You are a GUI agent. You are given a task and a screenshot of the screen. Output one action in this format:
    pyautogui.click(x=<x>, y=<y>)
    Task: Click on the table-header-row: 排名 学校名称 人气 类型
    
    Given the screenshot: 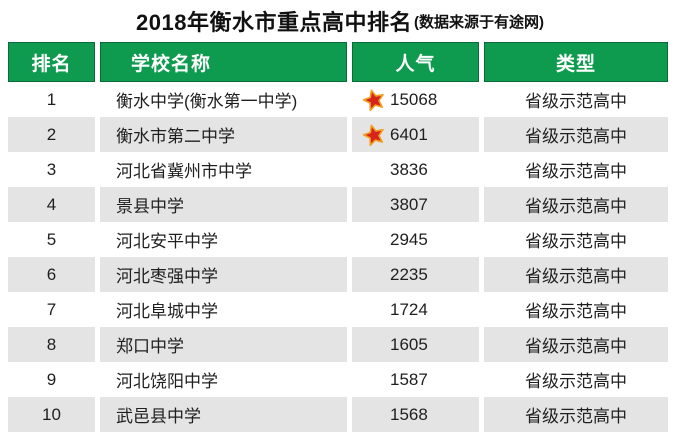 What is the action you would take?
    pyautogui.click(x=338, y=62)
    